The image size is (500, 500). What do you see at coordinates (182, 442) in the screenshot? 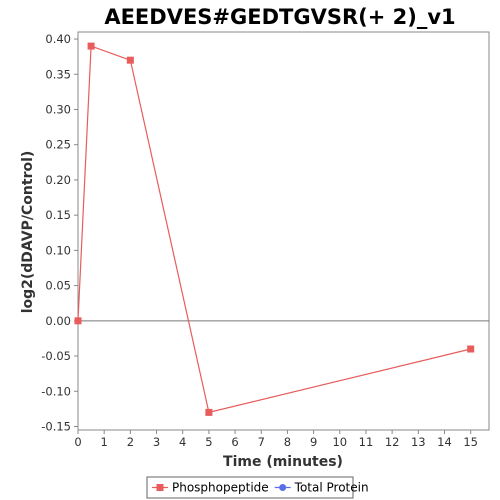
I see `x-tick-label: 4` at bounding box center [182, 442].